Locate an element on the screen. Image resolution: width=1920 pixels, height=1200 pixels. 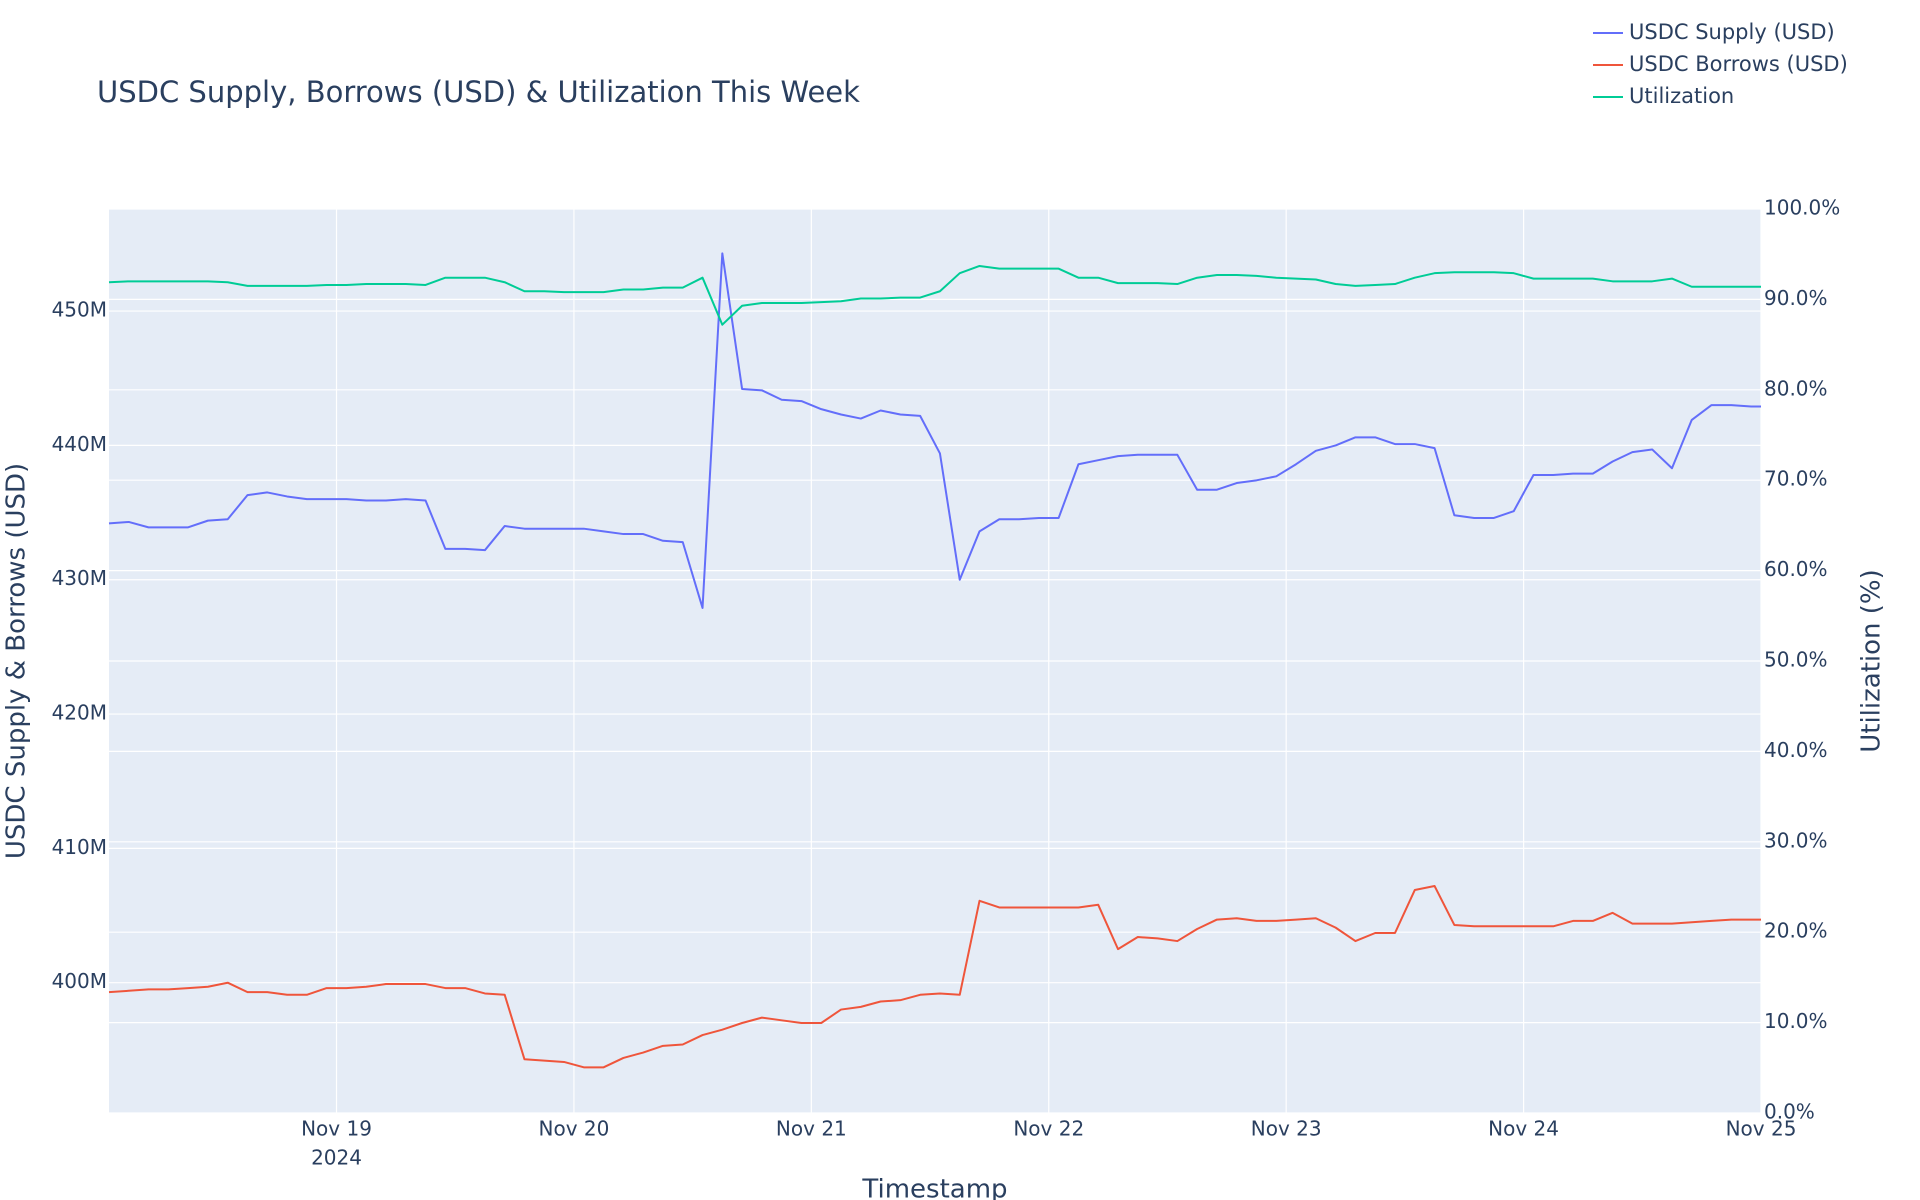
y2-tick-label: 10.0% is located at coordinates (1796, 1021).